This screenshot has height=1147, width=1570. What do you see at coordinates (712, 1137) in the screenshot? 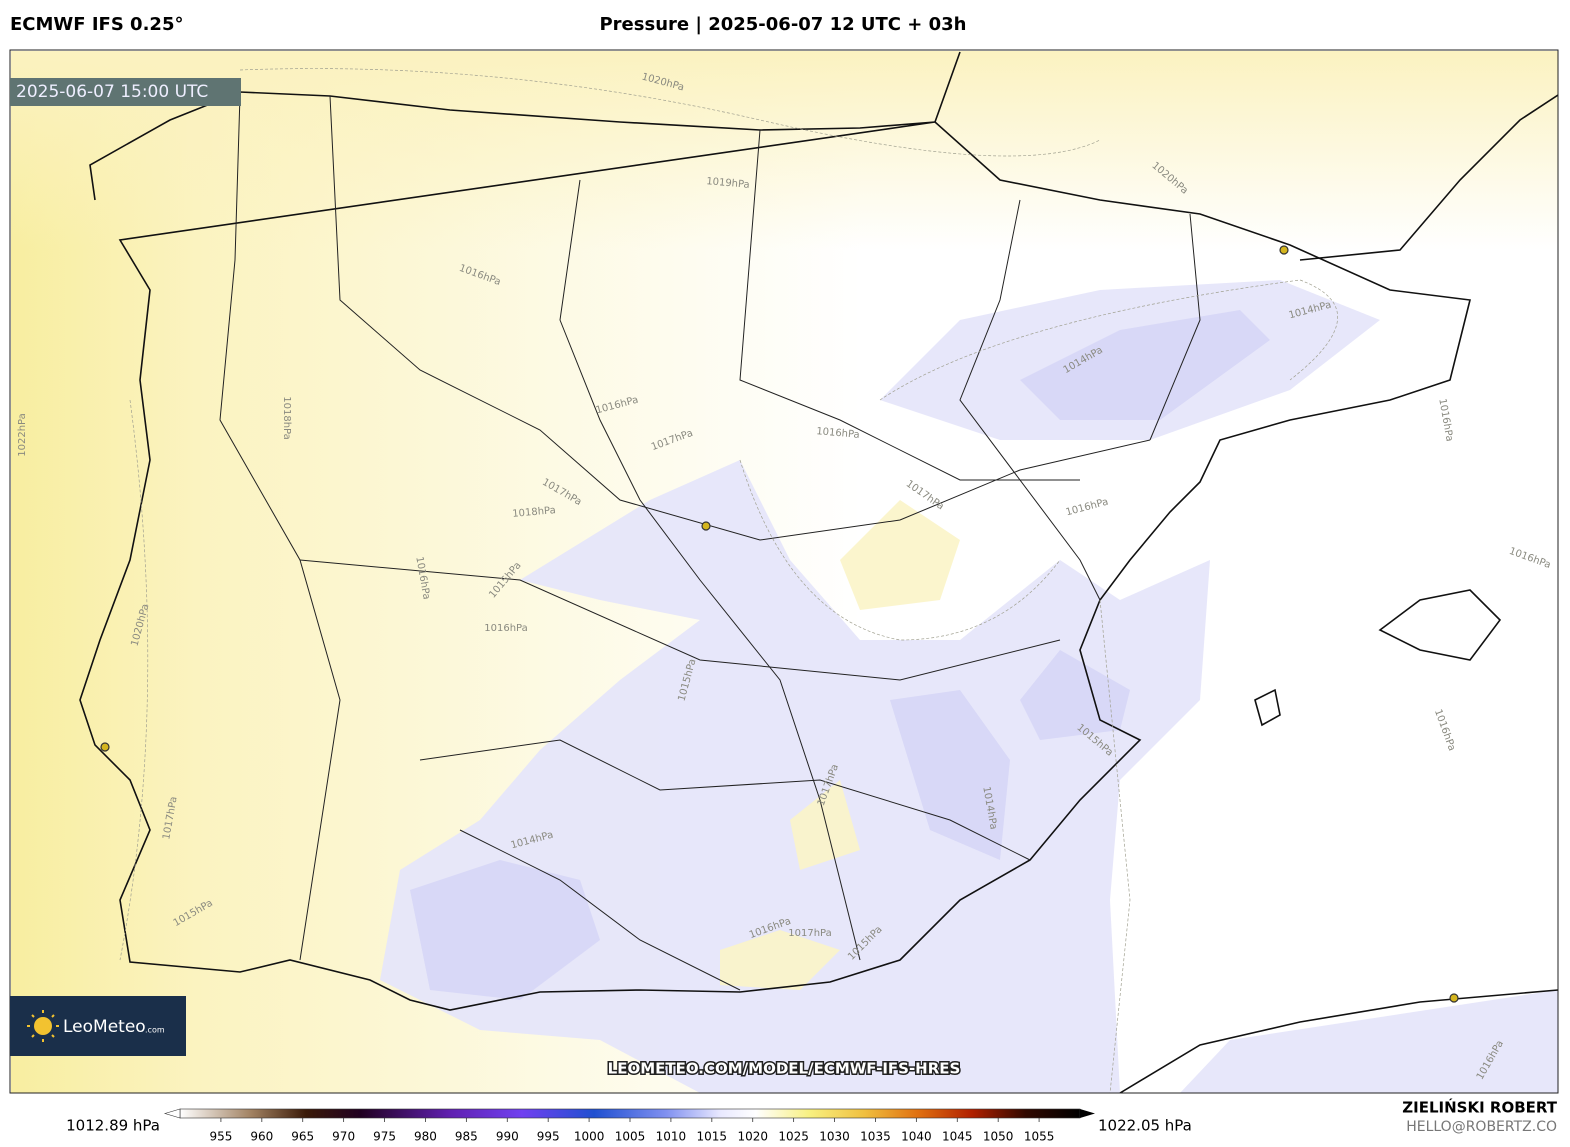
I see `colorbar-tick-label: 1015` at bounding box center [712, 1137].